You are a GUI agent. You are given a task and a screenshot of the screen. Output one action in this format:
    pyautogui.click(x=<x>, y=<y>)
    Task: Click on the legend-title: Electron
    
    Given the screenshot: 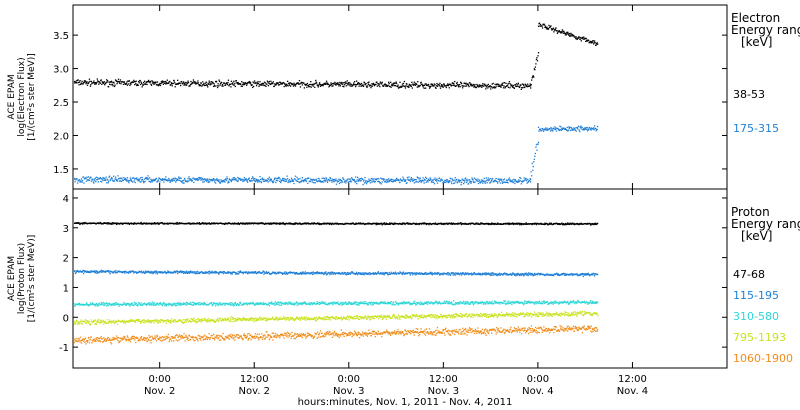 What is the action you would take?
    pyautogui.click(x=755, y=18)
    